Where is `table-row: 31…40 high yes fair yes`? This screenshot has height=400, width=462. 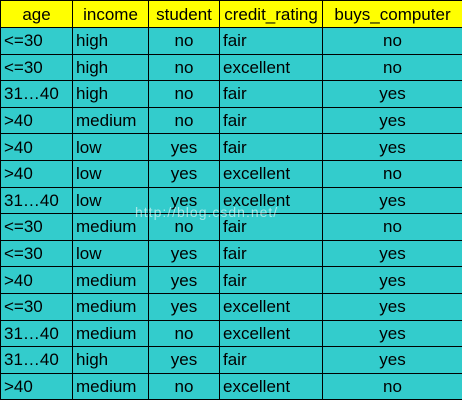 table-row: 31…40 high yes fair yes is located at coordinates (231, 360).